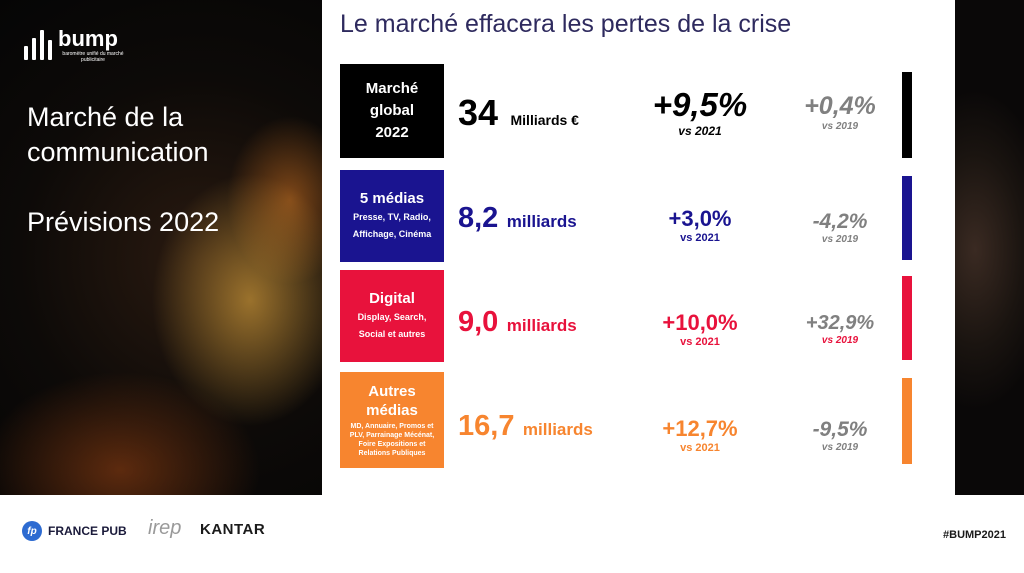  What do you see at coordinates (512, 534) in the screenshot?
I see `footer: fp FRANCE PUB irep KANTAR #BUMP2021` at bounding box center [512, 534].